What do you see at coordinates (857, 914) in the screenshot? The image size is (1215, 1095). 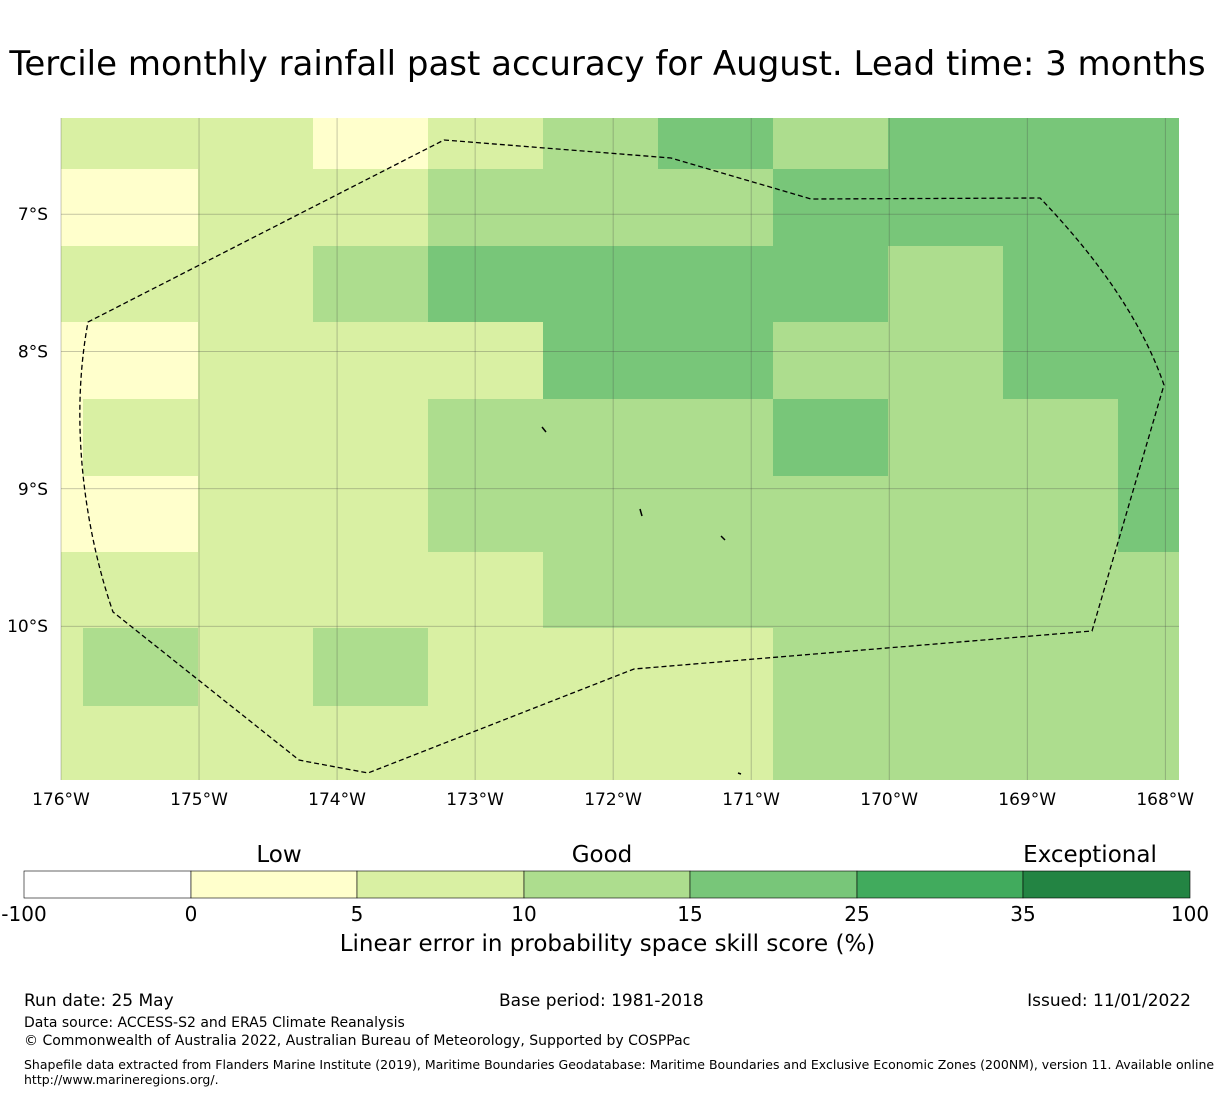 I see `colorbar-tick: 25` at bounding box center [857, 914].